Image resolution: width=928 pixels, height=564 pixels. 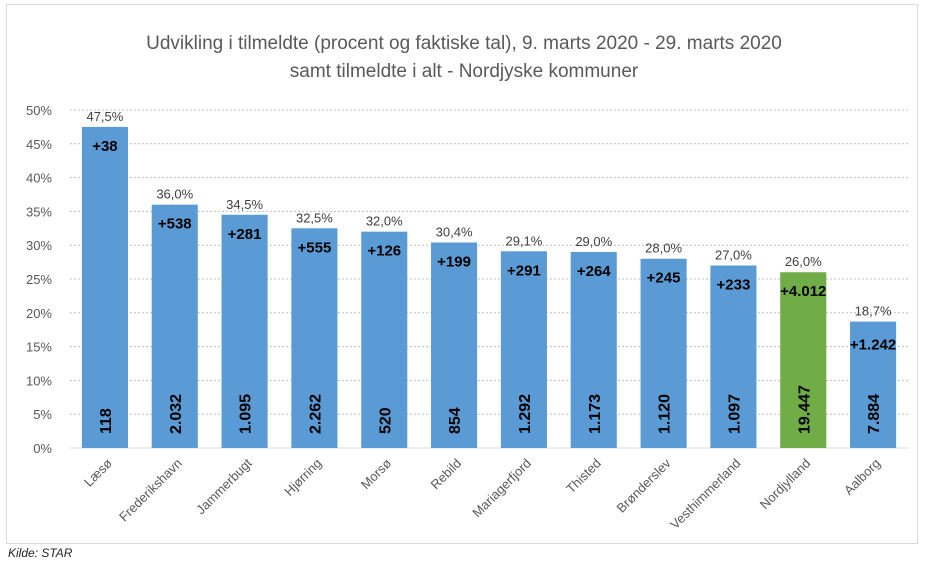 I want to click on y-tick-label: 45%, so click(x=39, y=144).